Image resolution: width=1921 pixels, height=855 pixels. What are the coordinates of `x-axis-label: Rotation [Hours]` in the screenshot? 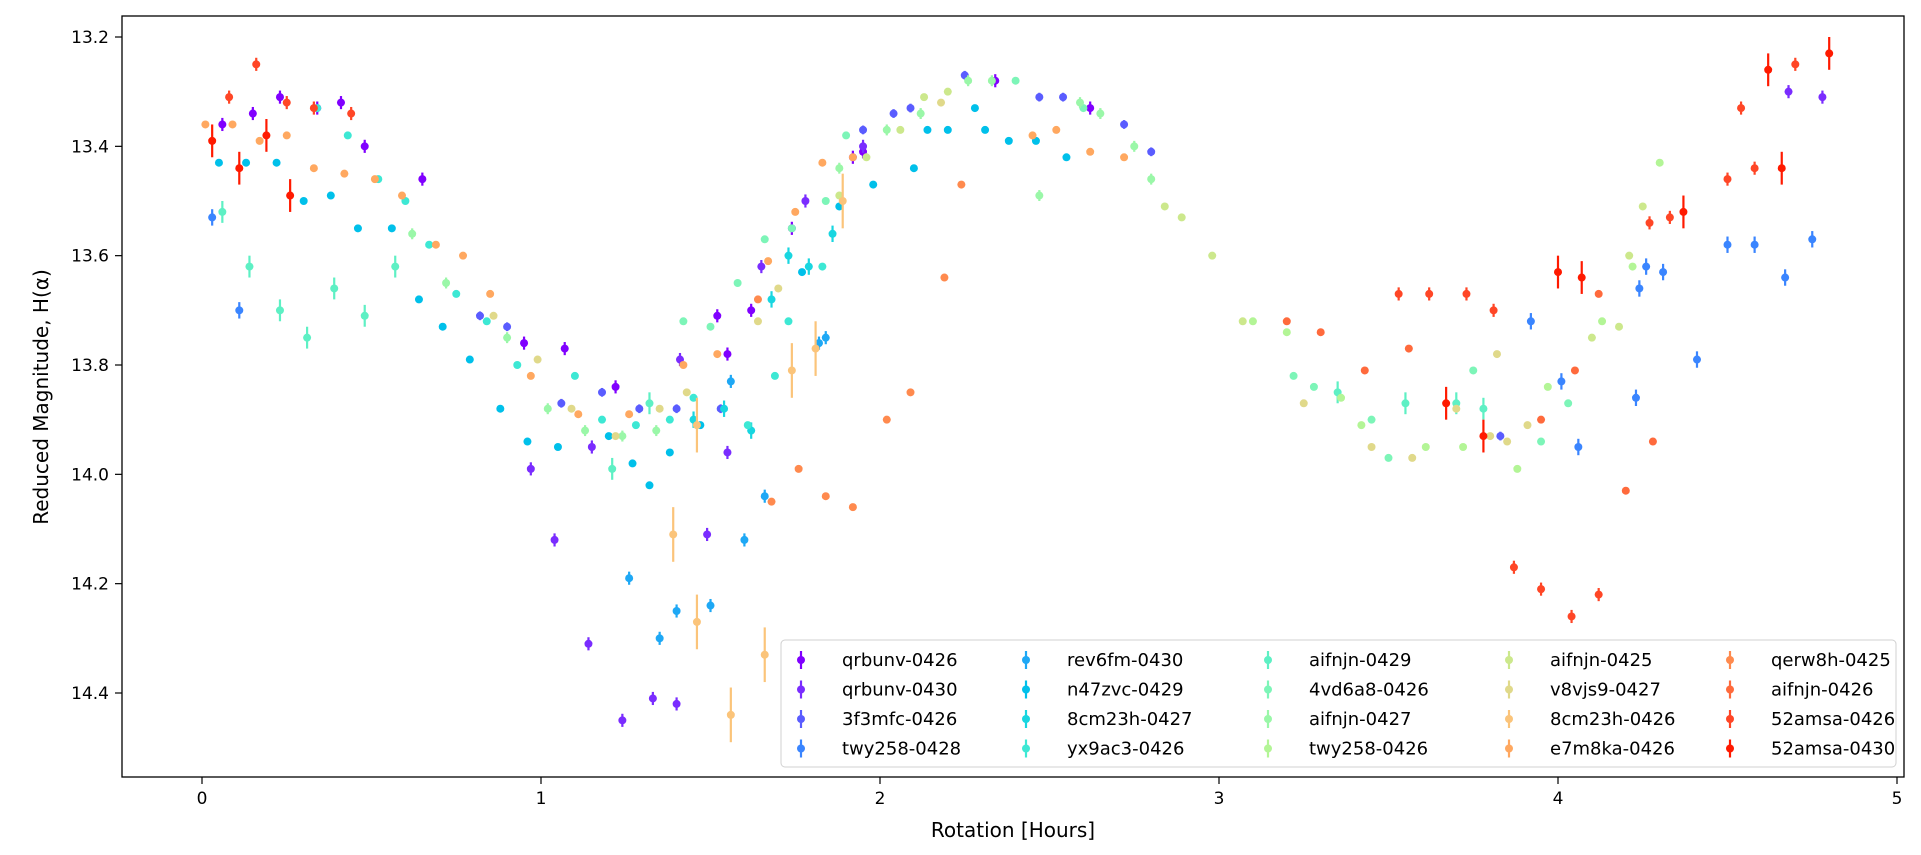 It's located at (1013, 830).